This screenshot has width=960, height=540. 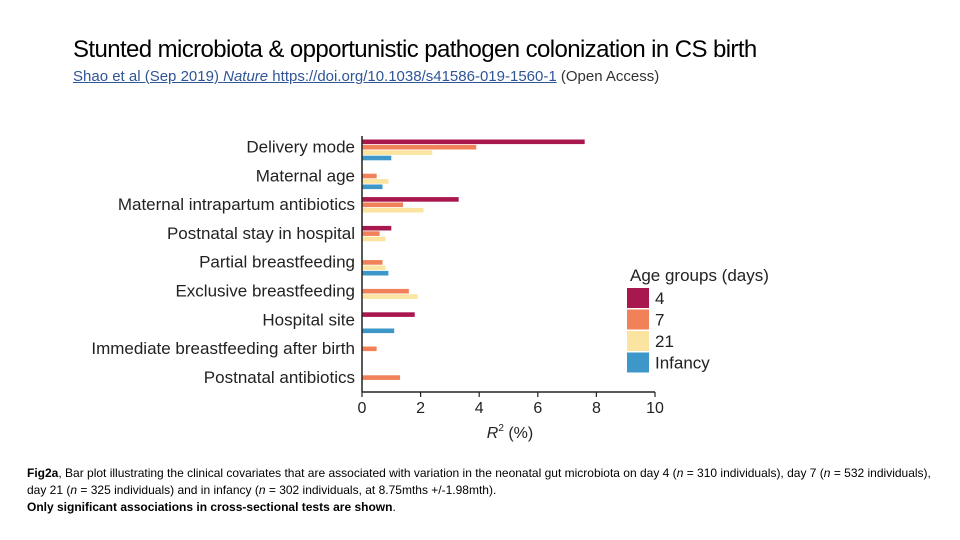 I want to click on bar-partial-breastfeeding-infancy, so click(x=375, y=273).